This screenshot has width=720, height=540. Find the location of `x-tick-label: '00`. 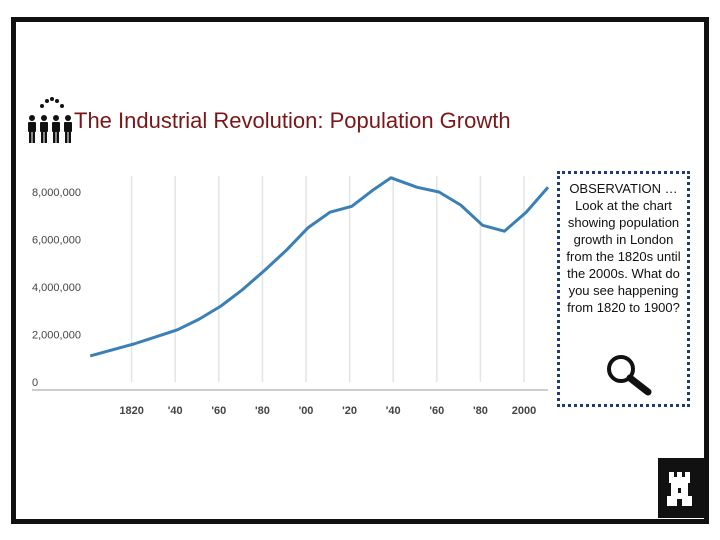

x-tick-label: '00 is located at coordinates (306, 411).